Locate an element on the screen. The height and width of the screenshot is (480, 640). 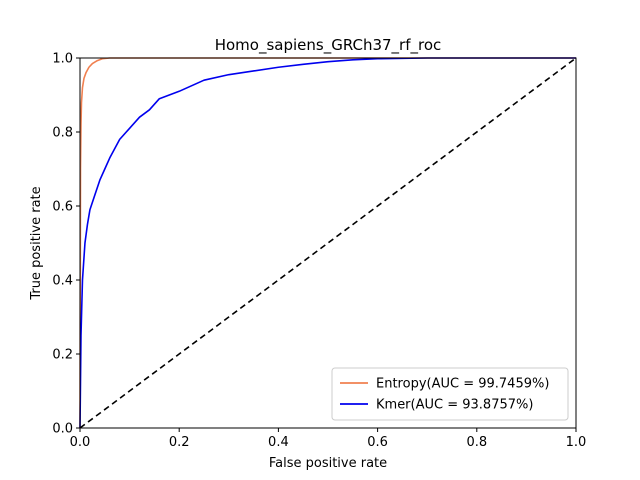
x-tick-label: 0.8 is located at coordinates (476, 442).